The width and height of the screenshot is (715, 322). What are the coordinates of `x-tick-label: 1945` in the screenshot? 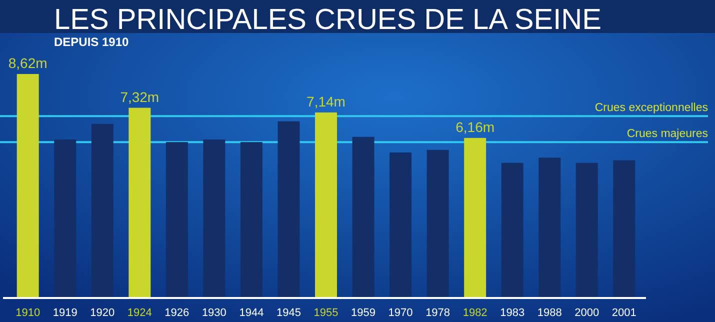 It's located at (288, 313).